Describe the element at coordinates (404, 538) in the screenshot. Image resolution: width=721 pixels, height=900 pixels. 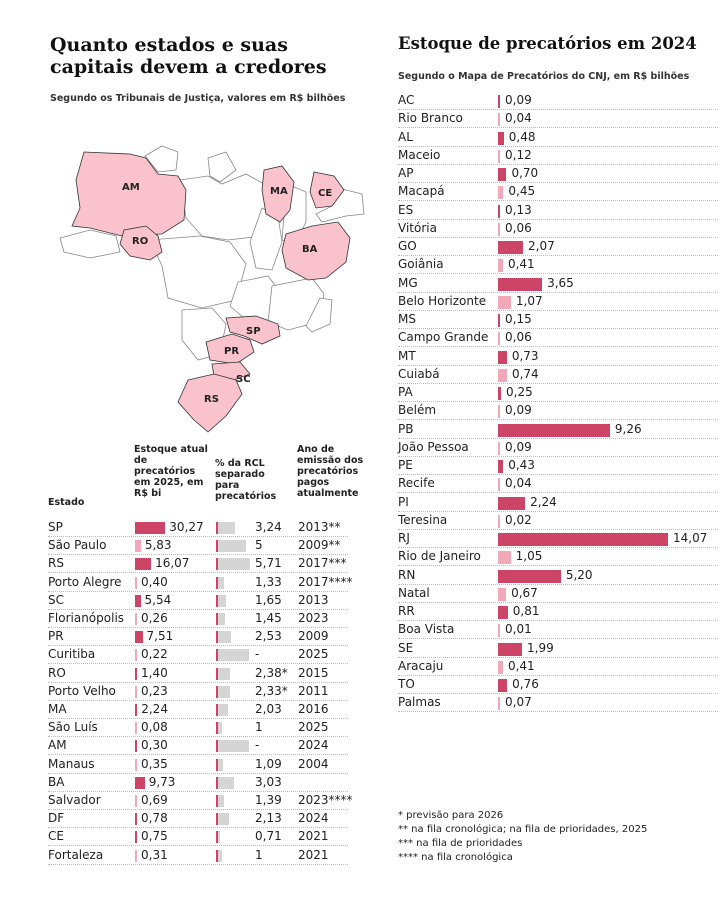
I see `bar-label: RJ` at that location.